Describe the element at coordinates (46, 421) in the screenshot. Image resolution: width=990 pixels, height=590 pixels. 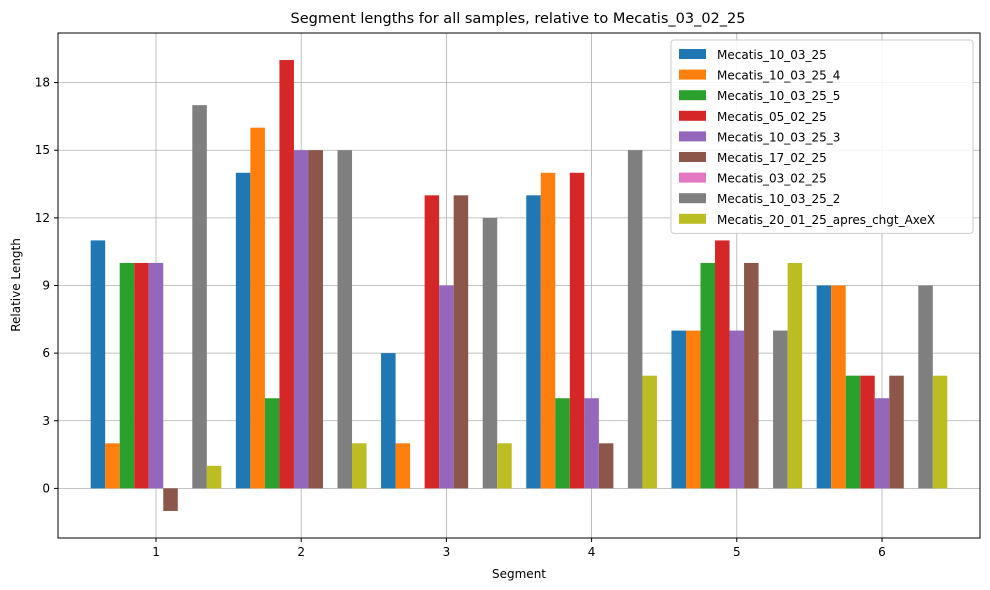
I see `y-tick-label: 3` at that location.